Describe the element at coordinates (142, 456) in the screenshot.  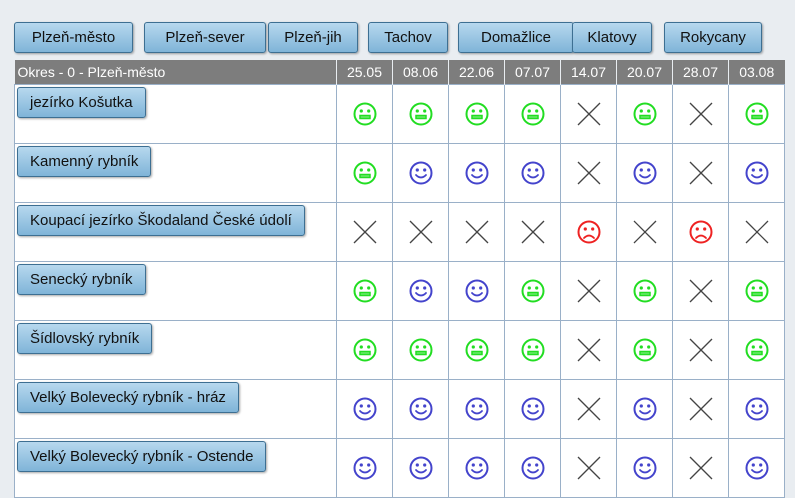
I see `location-button: Velký Bolevecký rybník - Ostende` at that location.